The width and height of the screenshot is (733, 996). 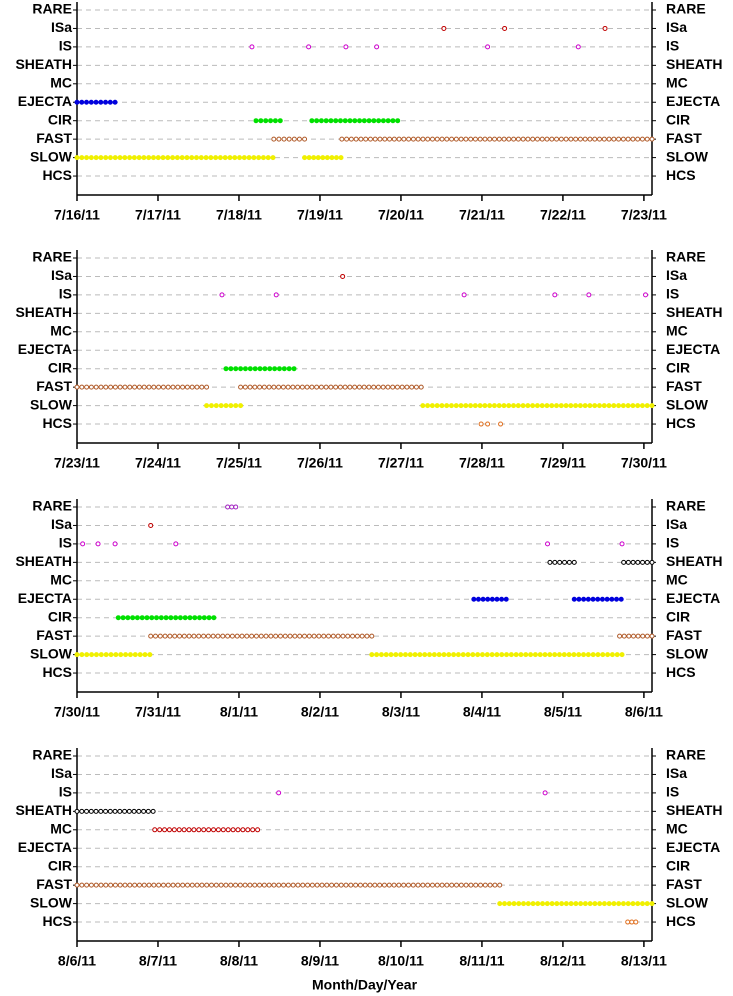 I want to click on y2-tick-label: HCS, so click(x=681, y=672).